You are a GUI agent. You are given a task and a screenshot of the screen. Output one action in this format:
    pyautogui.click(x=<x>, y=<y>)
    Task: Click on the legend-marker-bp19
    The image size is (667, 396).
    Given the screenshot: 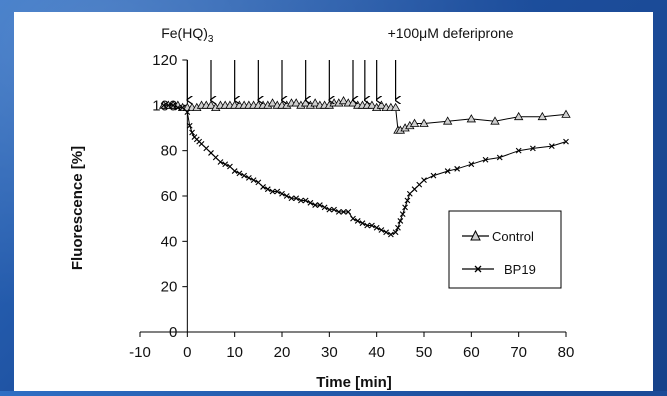 What is the action you would take?
    pyautogui.click(x=478, y=269)
    